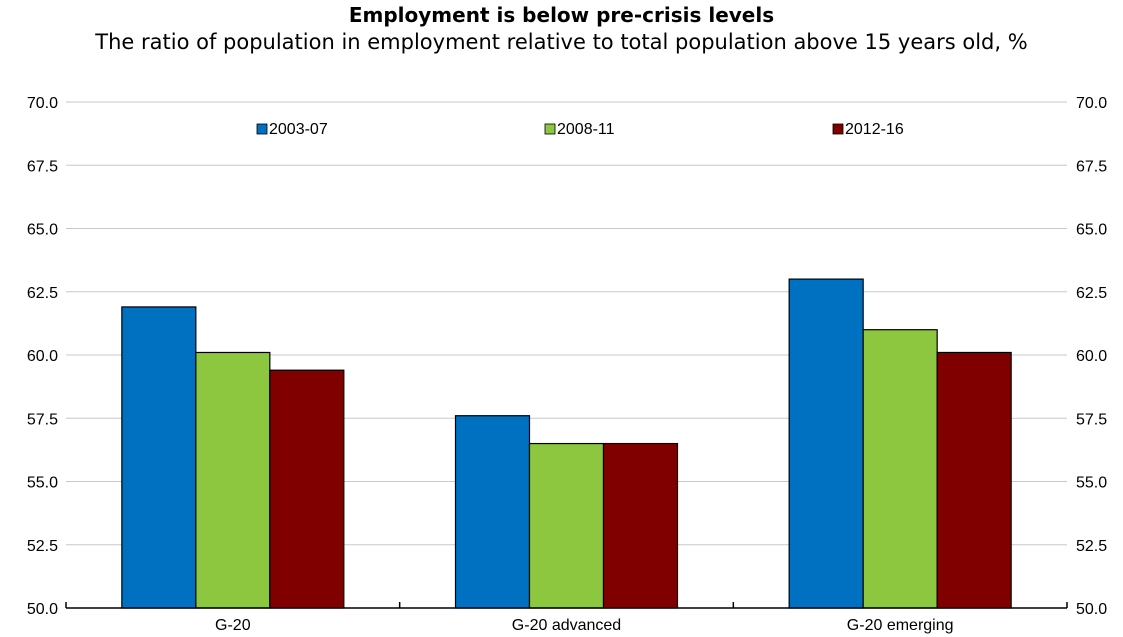  I want to click on legend: 2003-07 2008-11 2012-16, so click(580, 129).